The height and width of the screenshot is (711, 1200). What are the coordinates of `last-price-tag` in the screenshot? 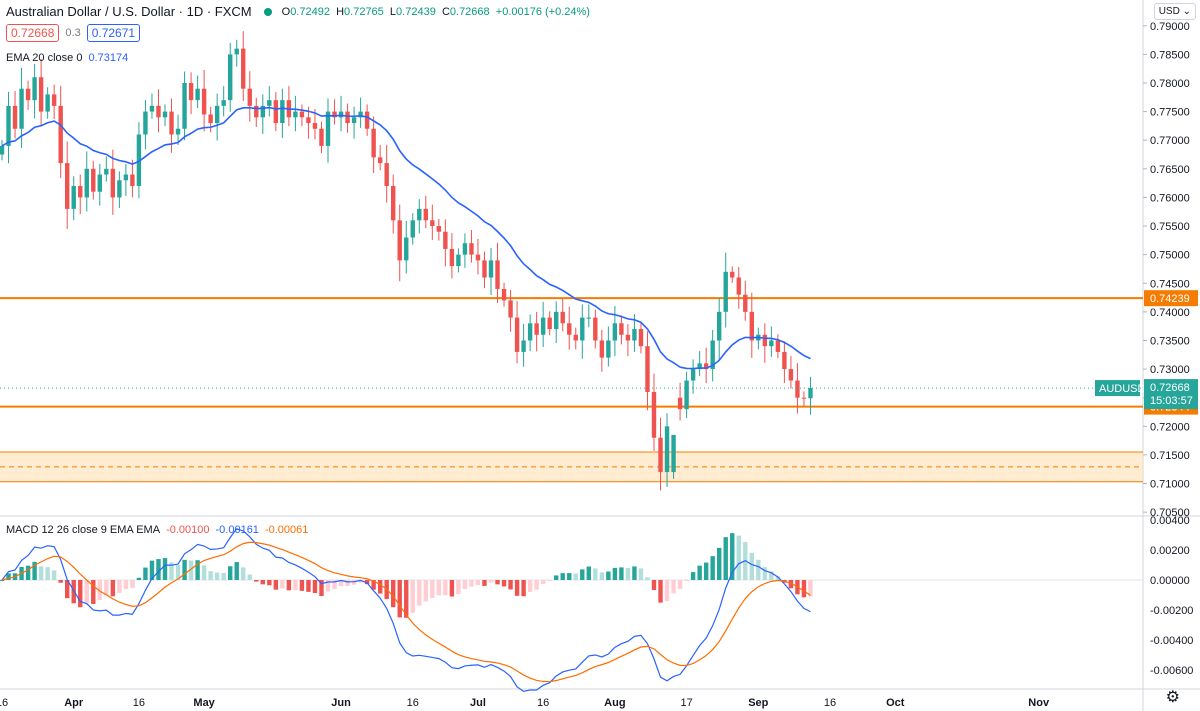 It's located at (1171, 394).